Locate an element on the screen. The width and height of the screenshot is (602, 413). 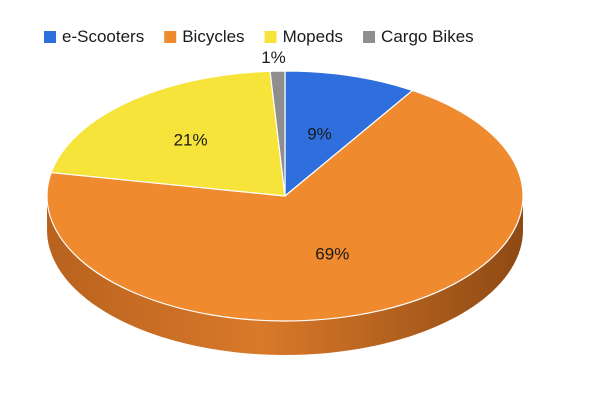
pie-slice-e-scooters is located at coordinates (349, 133).